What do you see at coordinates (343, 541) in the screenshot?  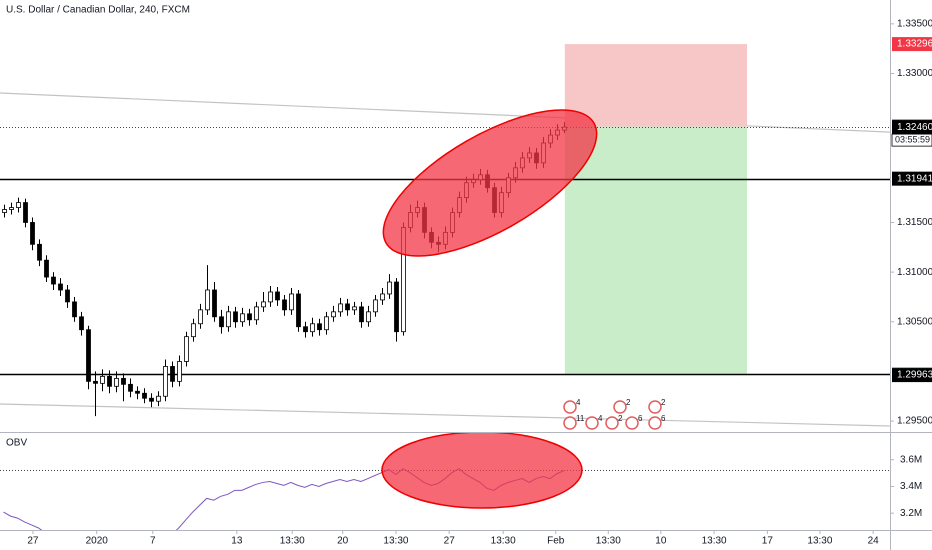 I see `x-tick-label: 20` at bounding box center [343, 541].